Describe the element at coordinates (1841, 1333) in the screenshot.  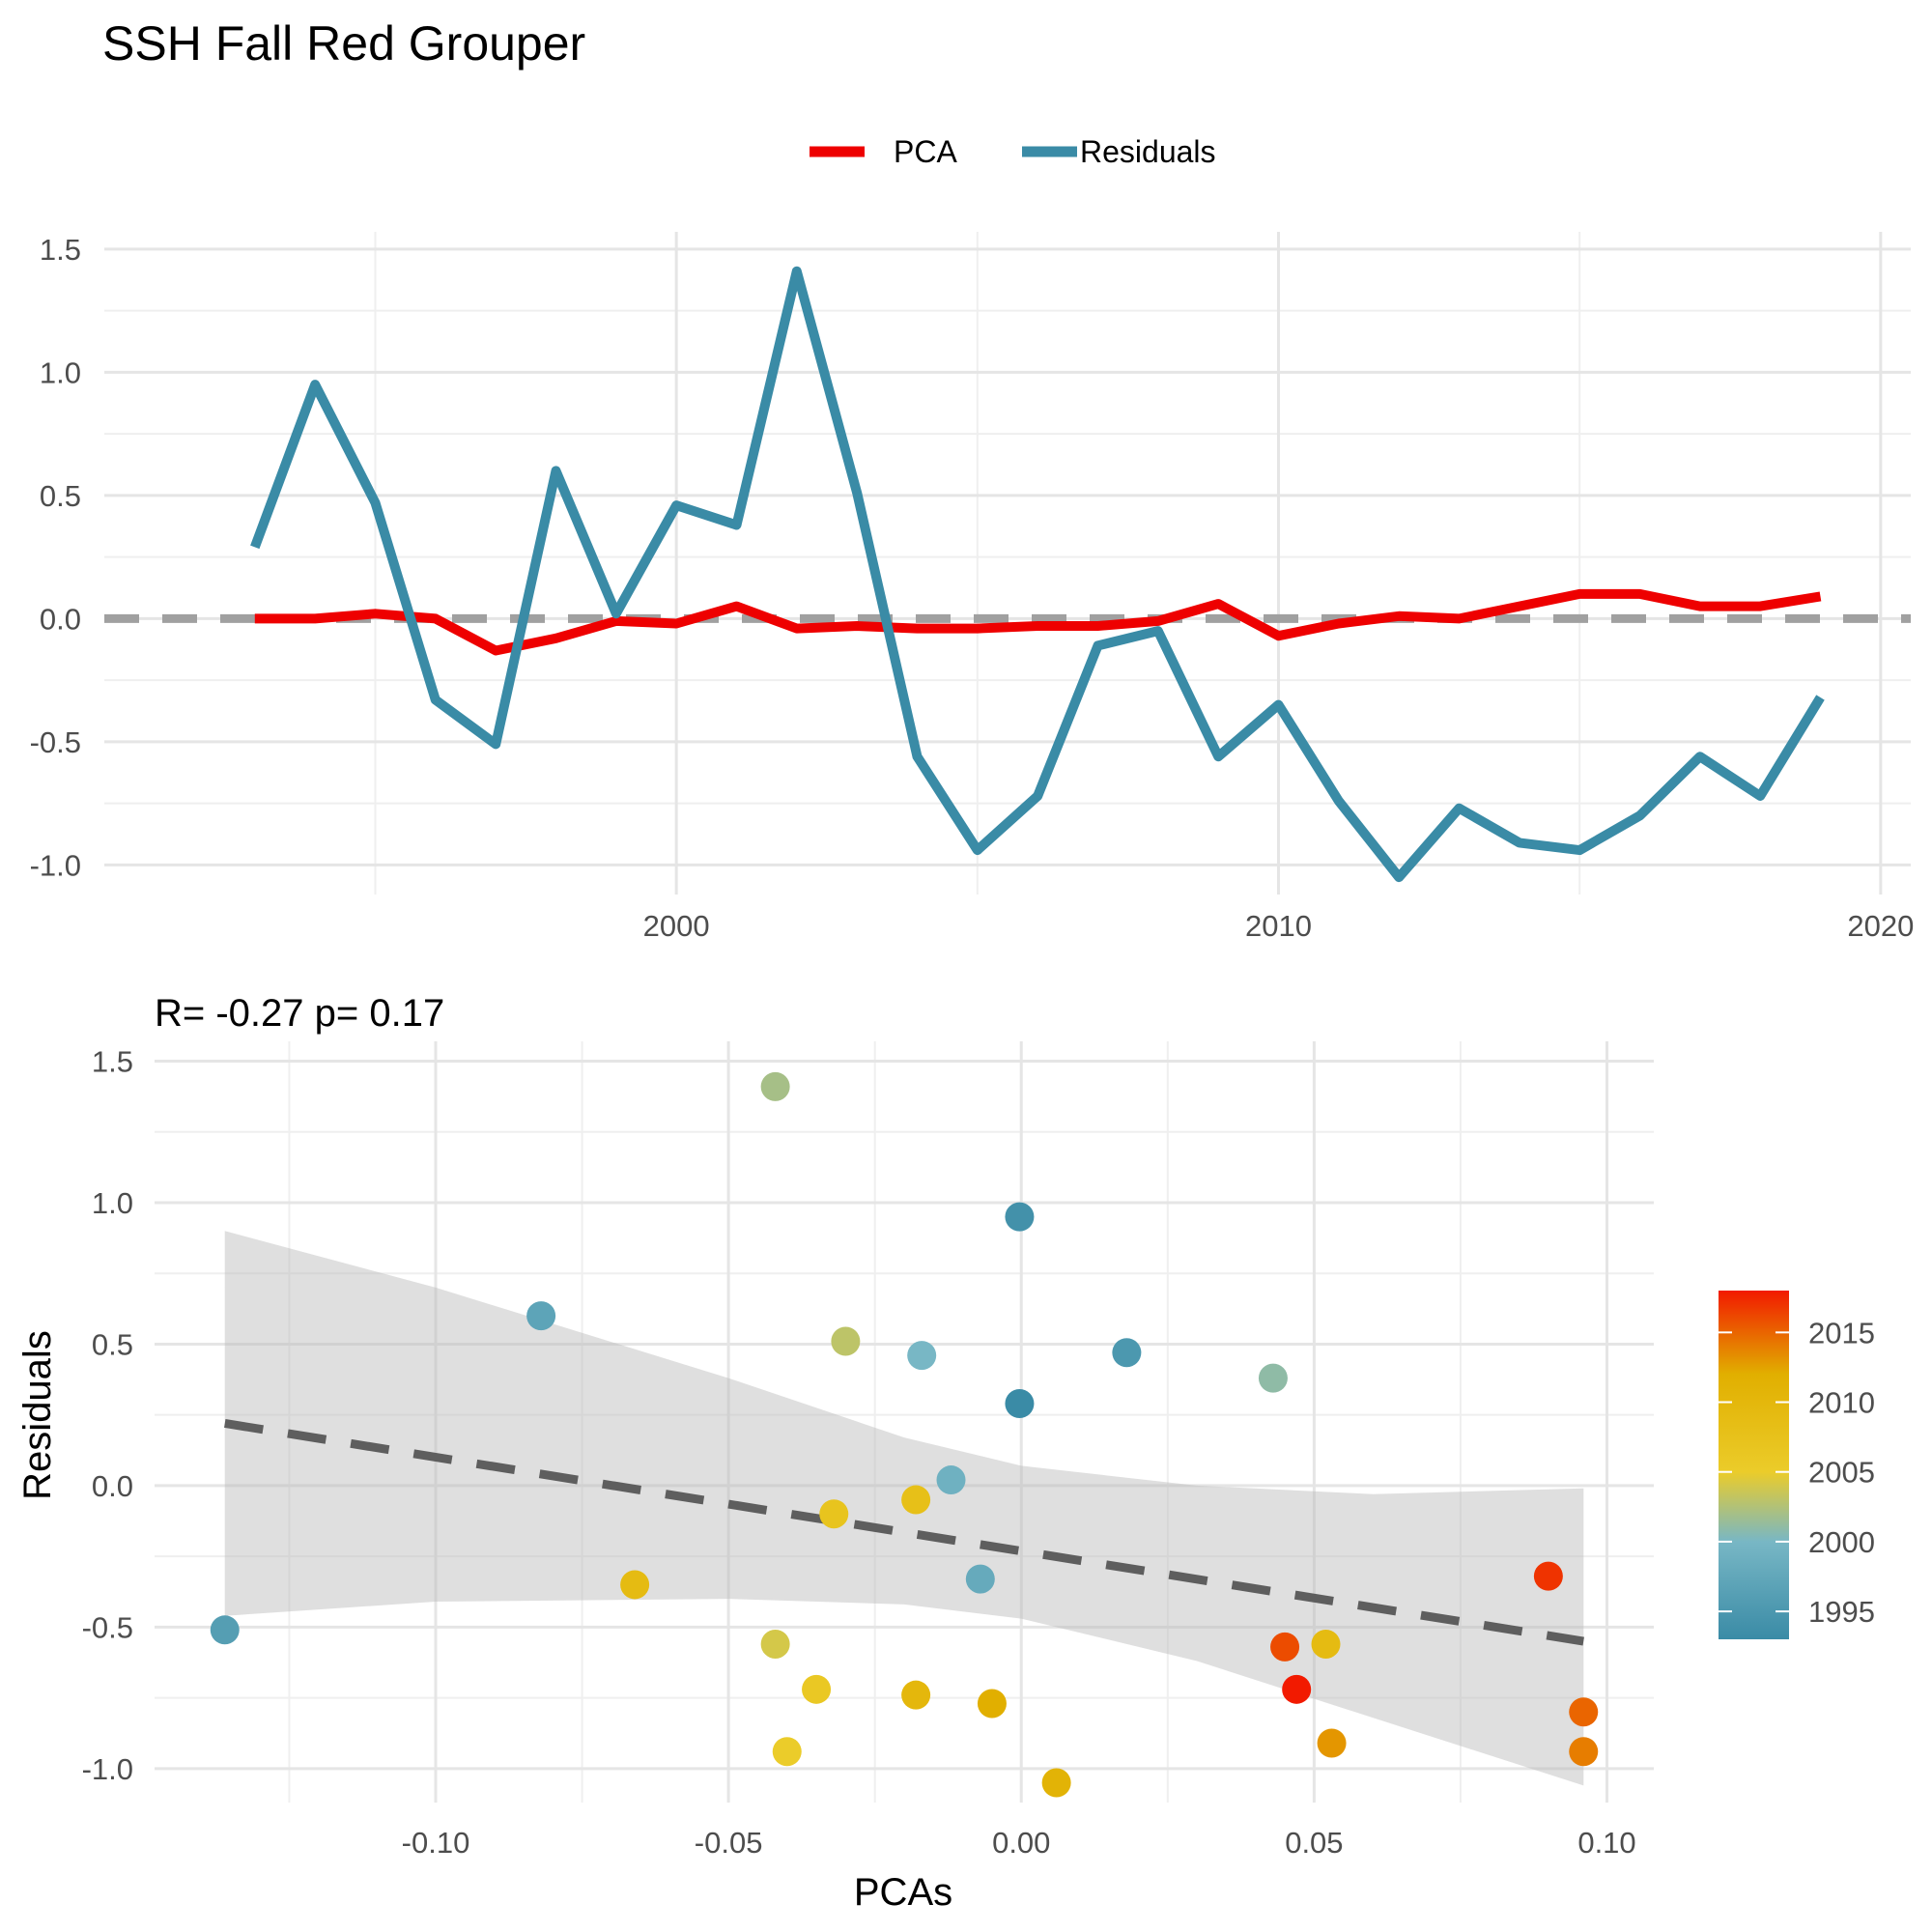
I see `colorbar-tick-label: 2015` at that location.